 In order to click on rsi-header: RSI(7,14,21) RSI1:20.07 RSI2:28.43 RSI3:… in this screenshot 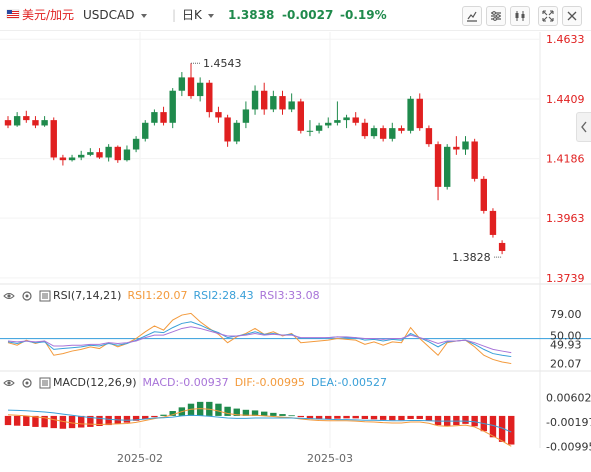, I will do `click(164, 295)`.